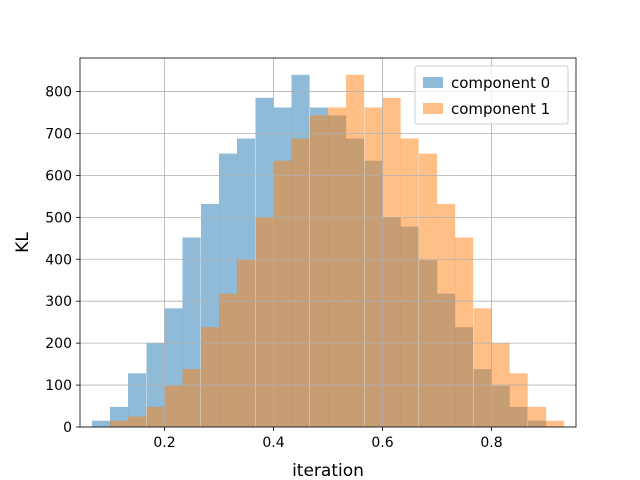 The width and height of the screenshot is (640, 480). What do you see at coordinates (58, 302) in the screenshot?
I see `y-tick-label: 300` at bounding box center [58, 302].